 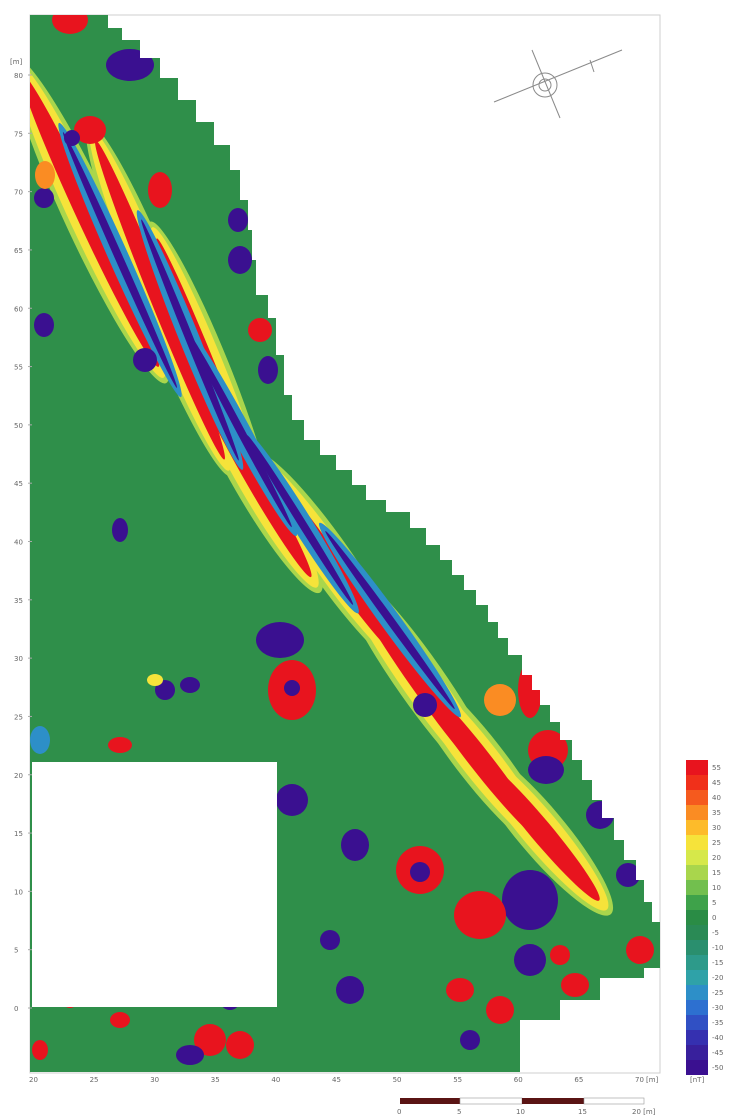 What do you see at coordinates (18, 892) in the screenshot?
I see `y-tick-label: 10` at bounding box center [18, 892].